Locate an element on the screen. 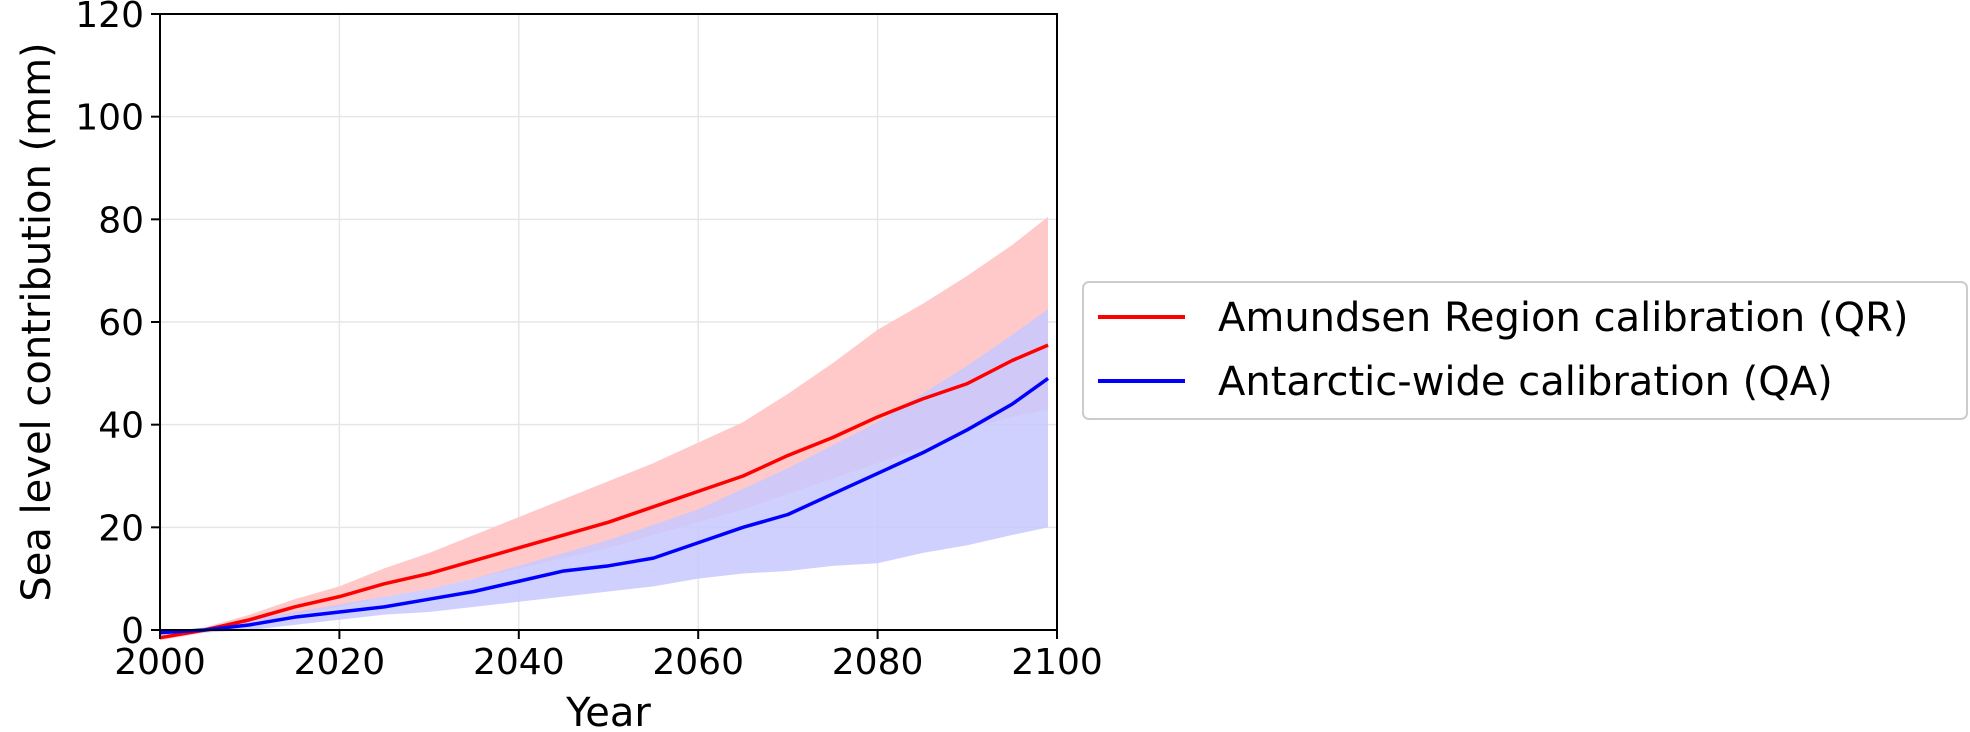  y-tick-label: 40 is located at coordinates (121, 426).